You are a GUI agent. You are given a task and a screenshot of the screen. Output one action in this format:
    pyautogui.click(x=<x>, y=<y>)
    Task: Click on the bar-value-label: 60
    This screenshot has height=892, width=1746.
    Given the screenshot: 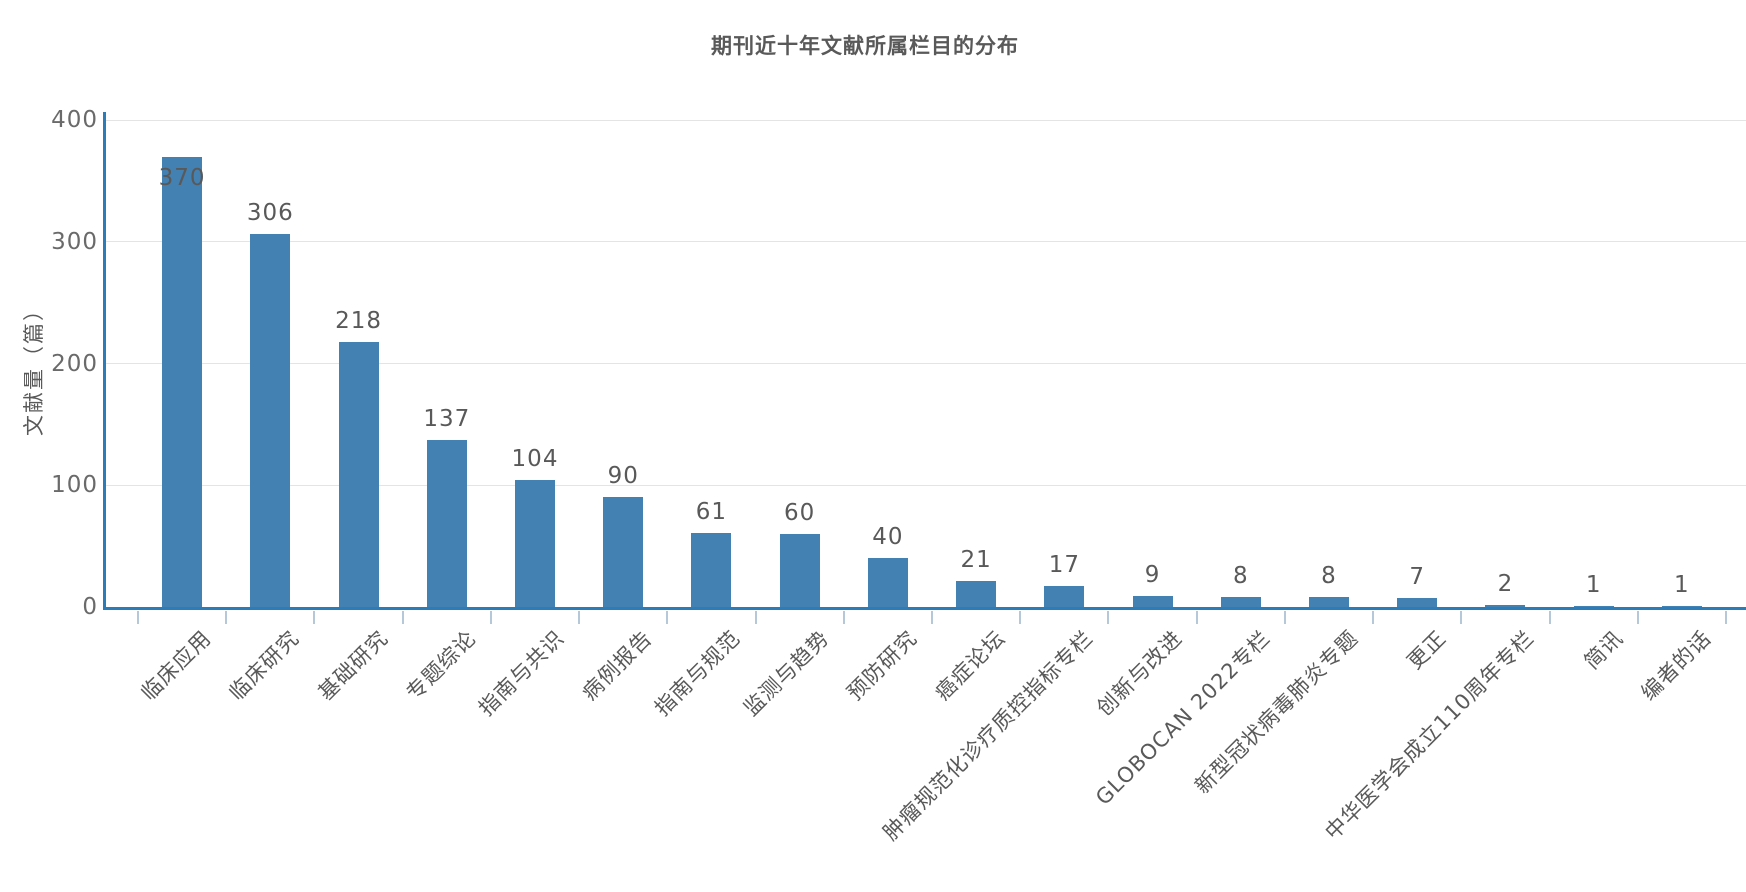 What is the action you would take?
    pyautogui.click(x=800, y=512)
    